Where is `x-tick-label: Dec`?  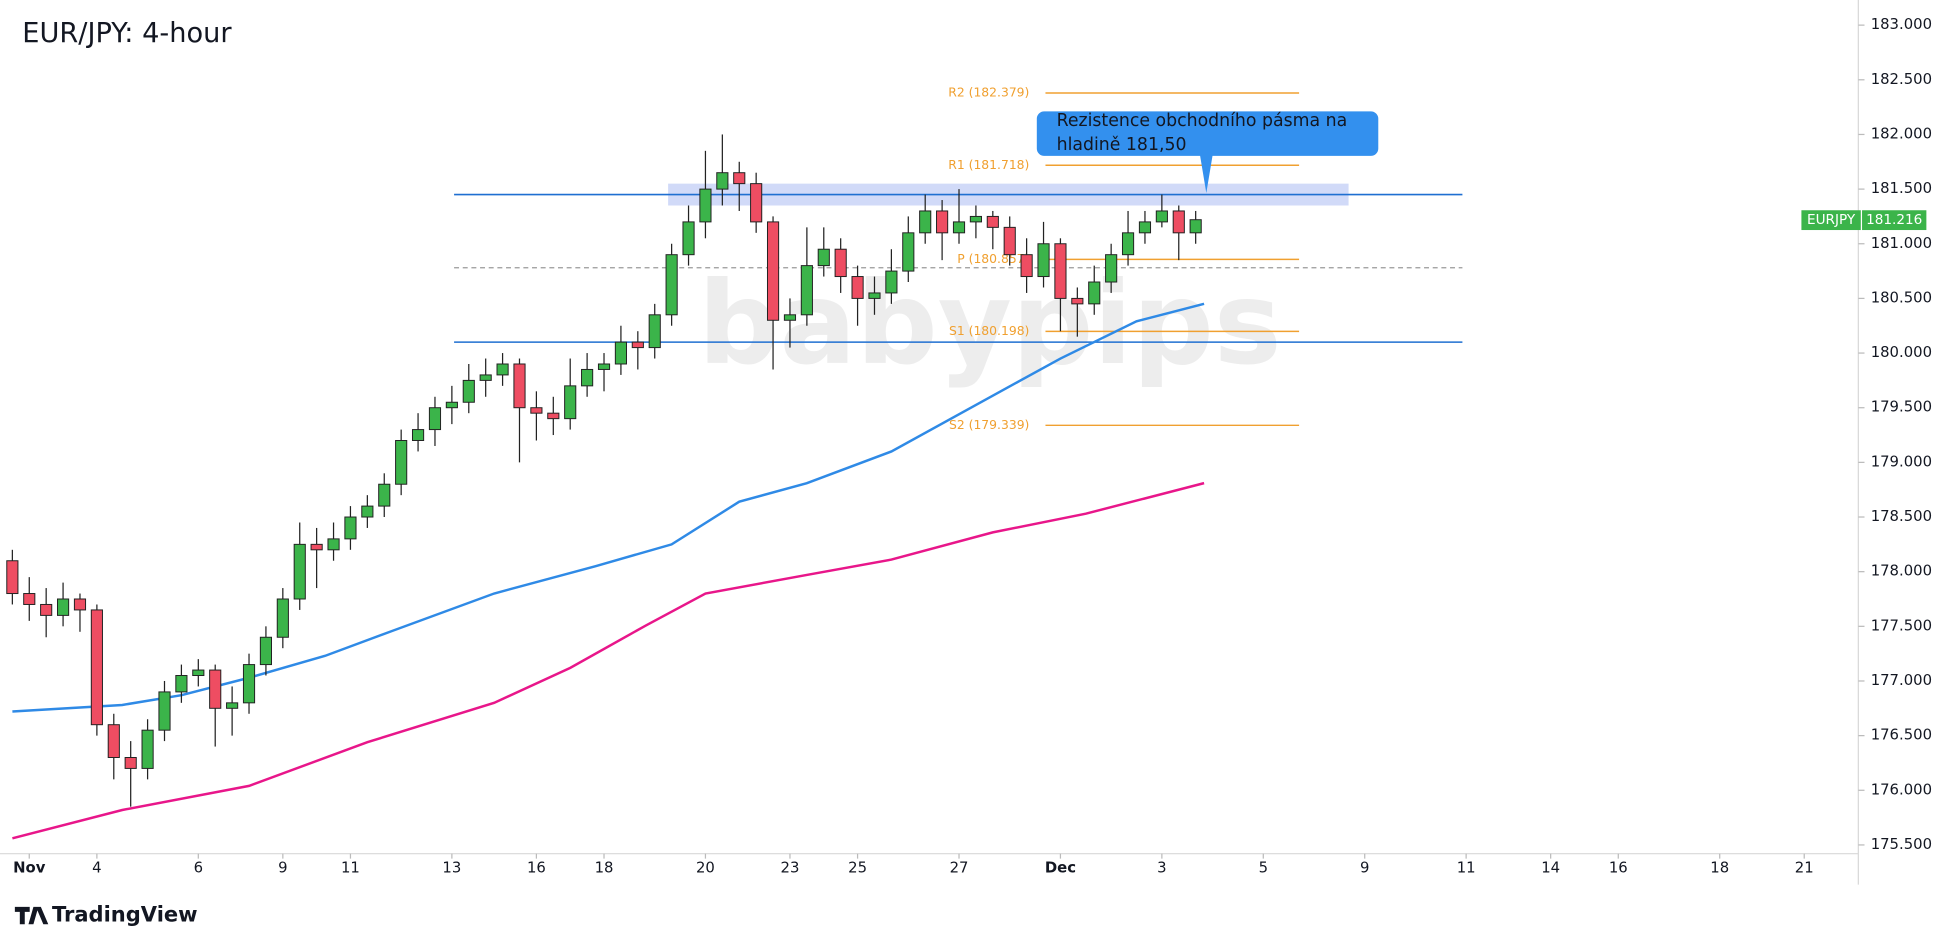 x-tick-label: Dec is located at coordinates (1060, 868).